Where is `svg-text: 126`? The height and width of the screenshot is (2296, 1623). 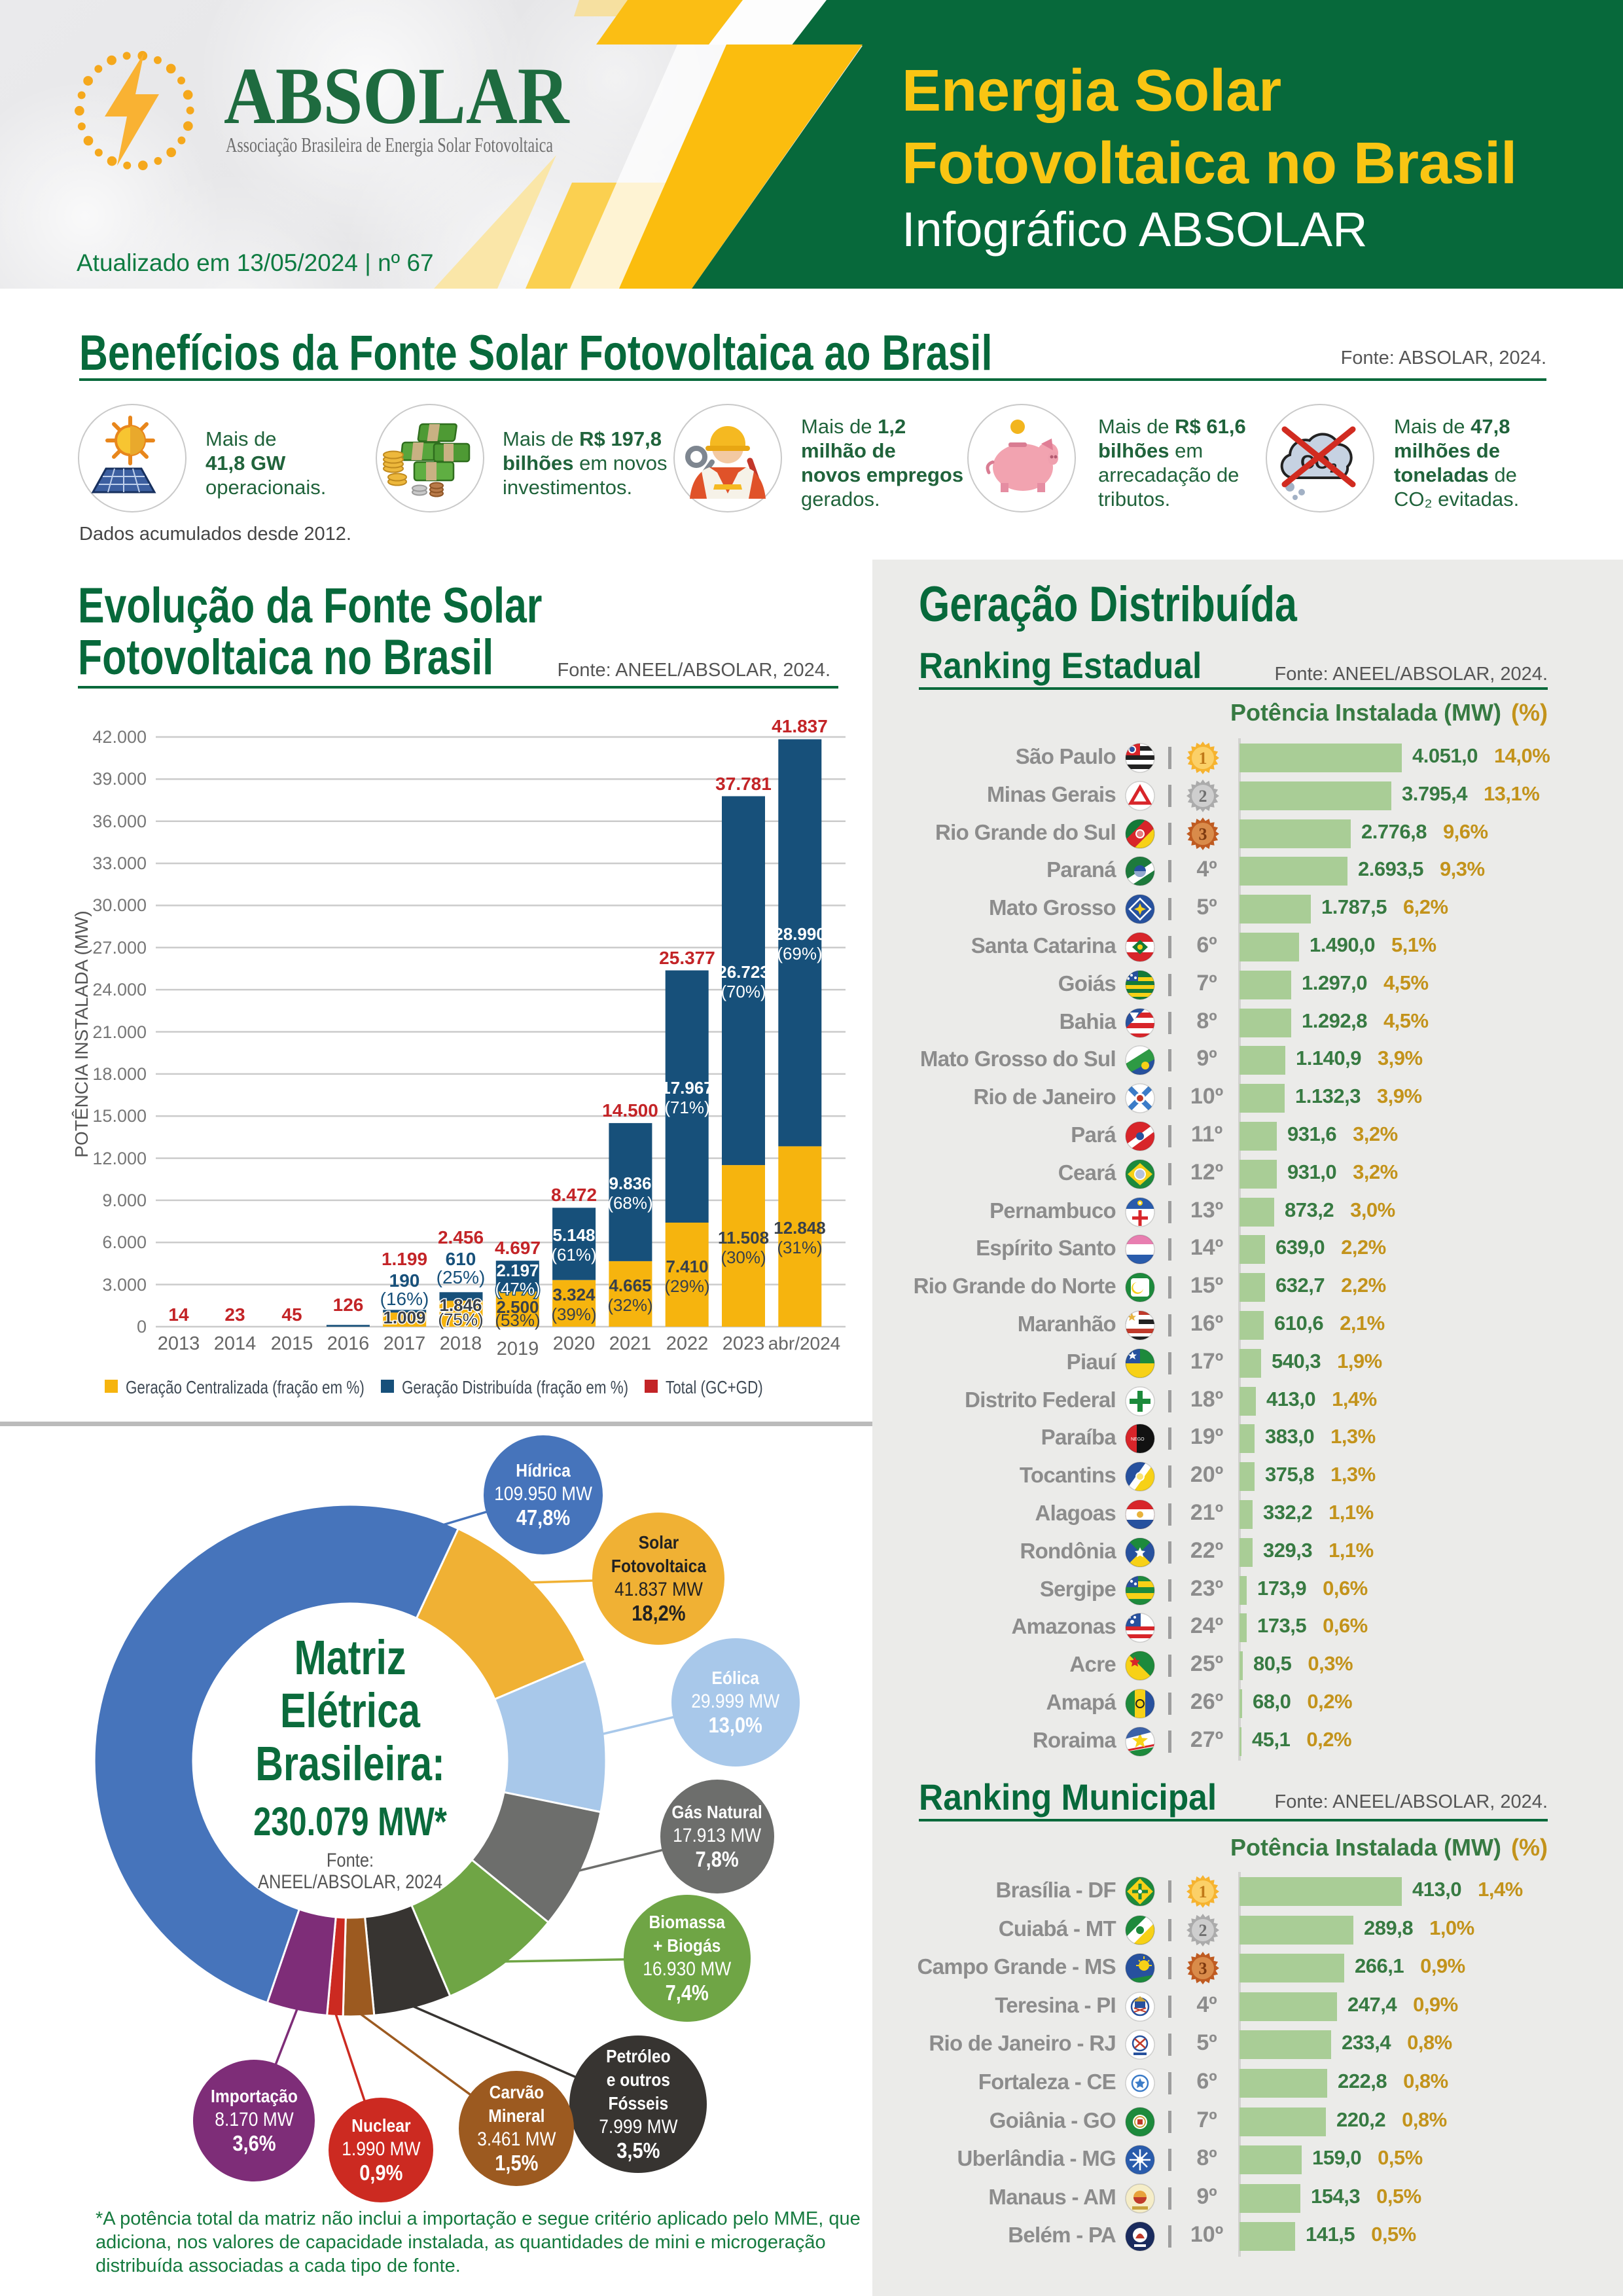 svg-text: 126 is located at coordinates (348, 1305).